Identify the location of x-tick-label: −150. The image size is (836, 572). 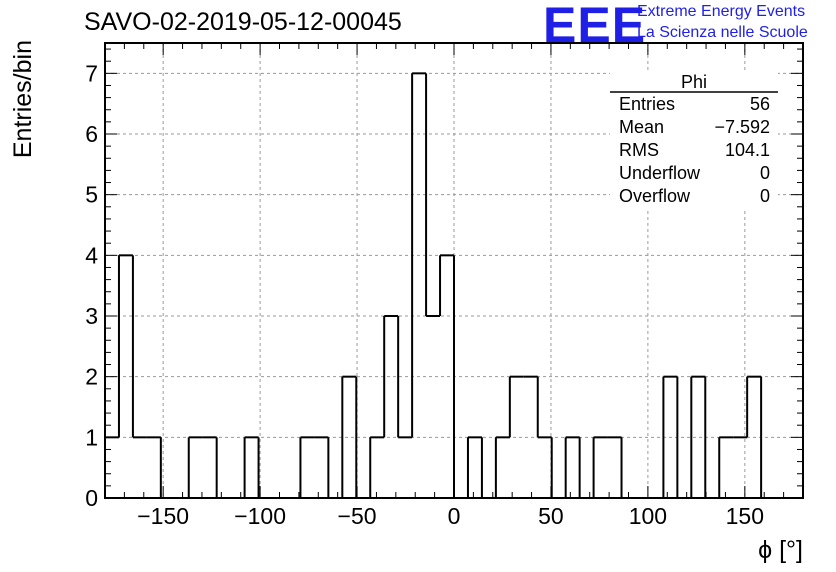
(163, 516).